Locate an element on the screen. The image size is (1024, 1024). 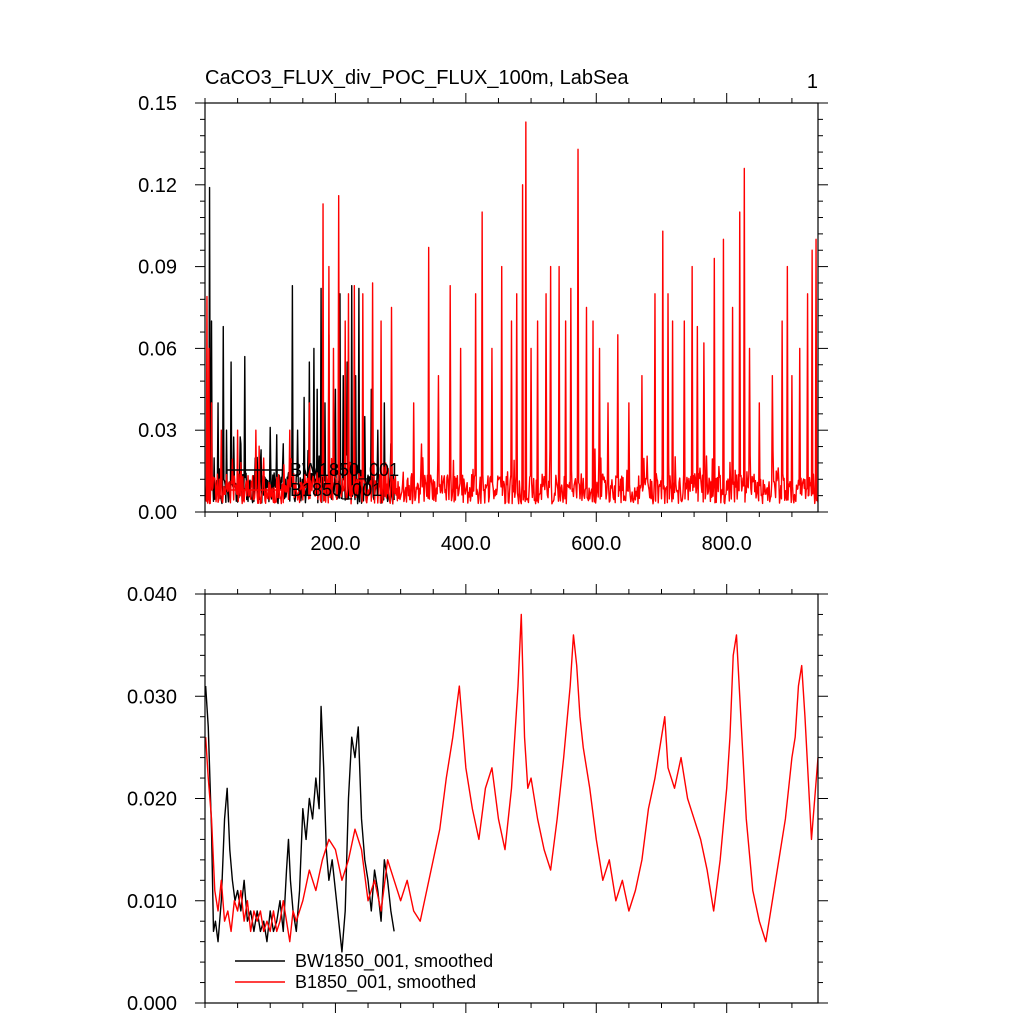
series-line-bw1850-001-smoothed is located at coordinates (300, 819).